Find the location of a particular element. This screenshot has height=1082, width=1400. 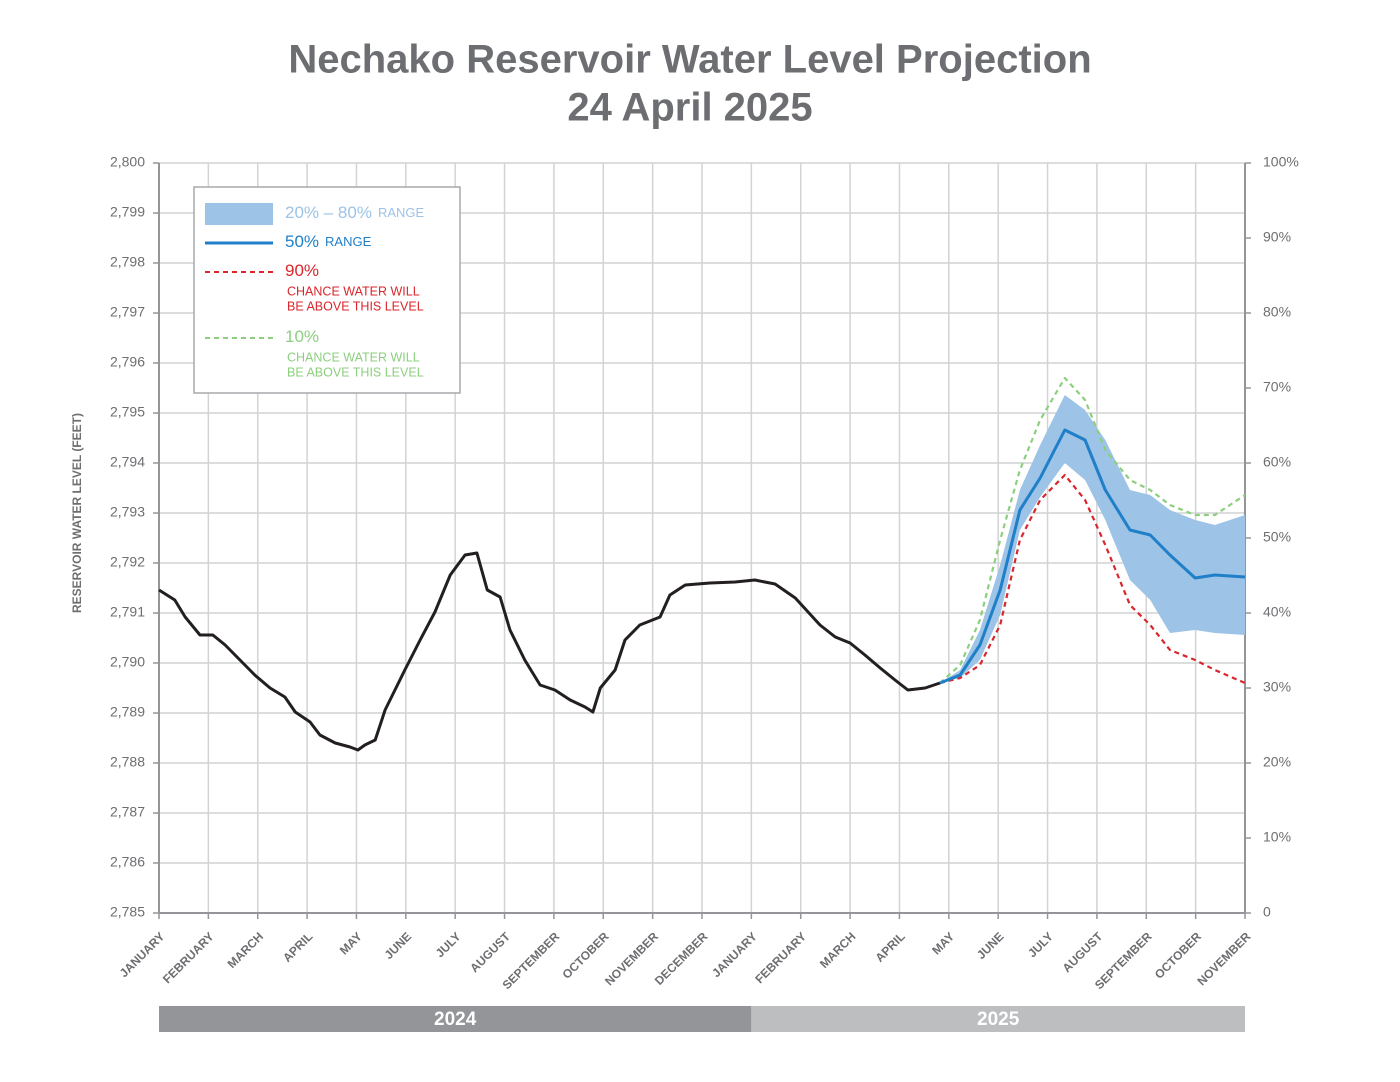

y2-tick-label: 0 is located at coordinates (1267, 912).